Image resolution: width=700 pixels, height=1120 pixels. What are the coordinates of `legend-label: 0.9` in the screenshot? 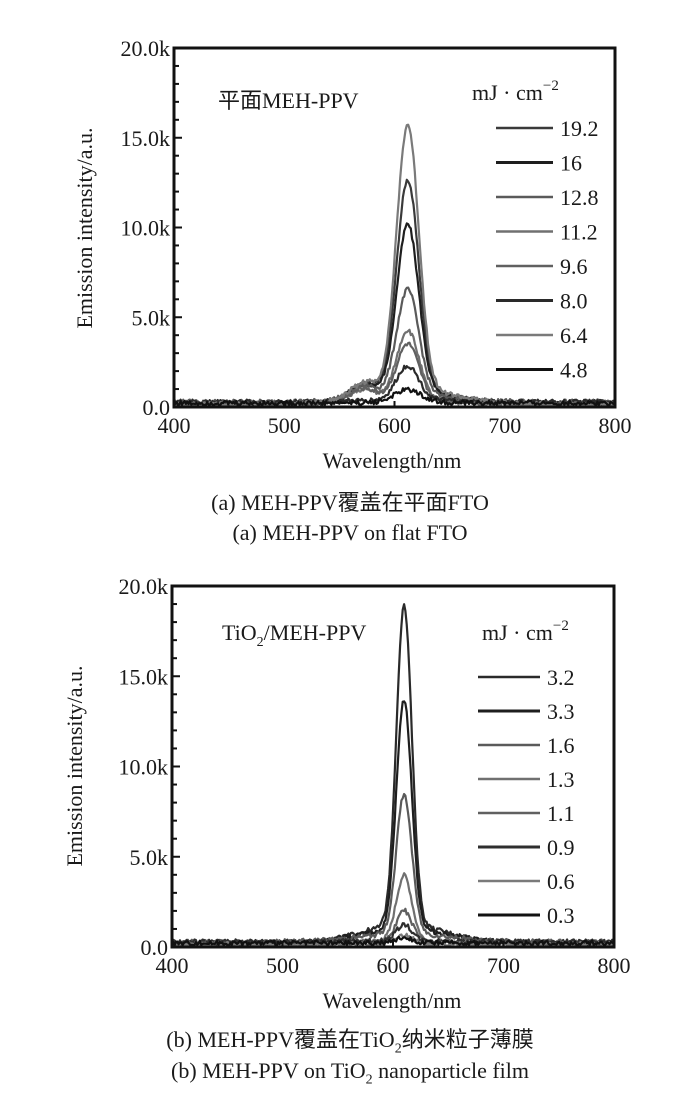 It's located at (561, 847).